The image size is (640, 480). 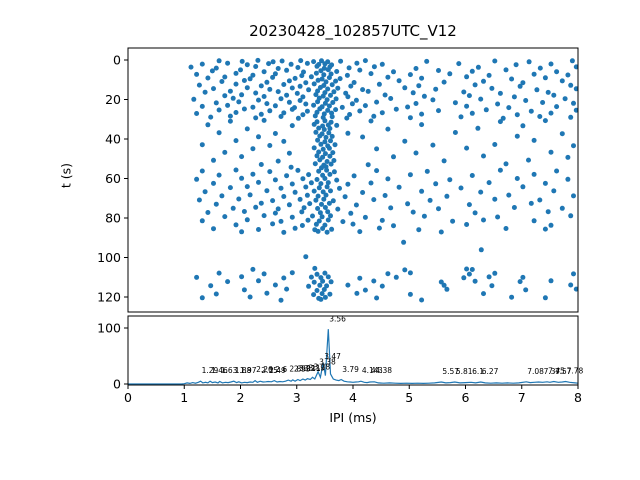 What do you see at coordinates (243, 370) in the screenshot?
I see `peak-annotation: 1.88` at bounding box center [243, 370].